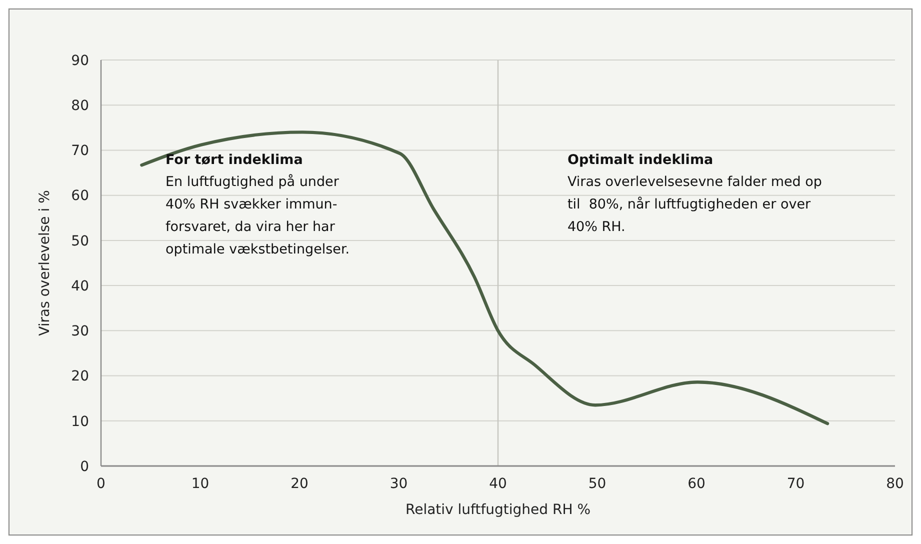  I want to click on annotation: Viras overlevelsesevne falder med op til 80%, når luftfugtigheden er over 40% RH., so click(694, 204).